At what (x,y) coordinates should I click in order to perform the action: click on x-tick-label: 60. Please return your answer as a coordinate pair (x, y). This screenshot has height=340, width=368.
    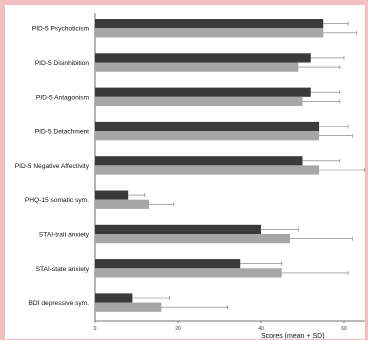
    Looking at the image, I should click on (344, 329).